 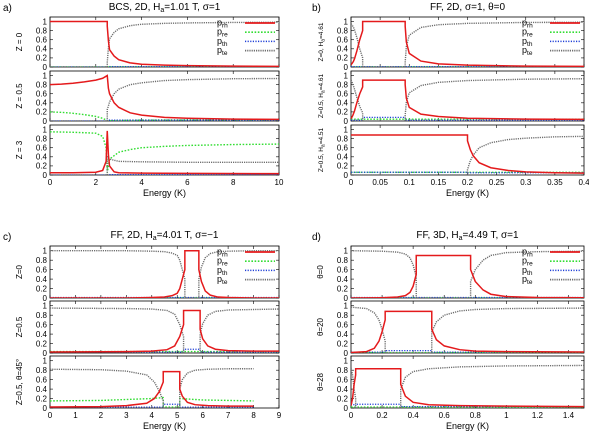 I want to click on y-axis-label: Z=0.5, Ha=4.51, so click(x=322, y=149).